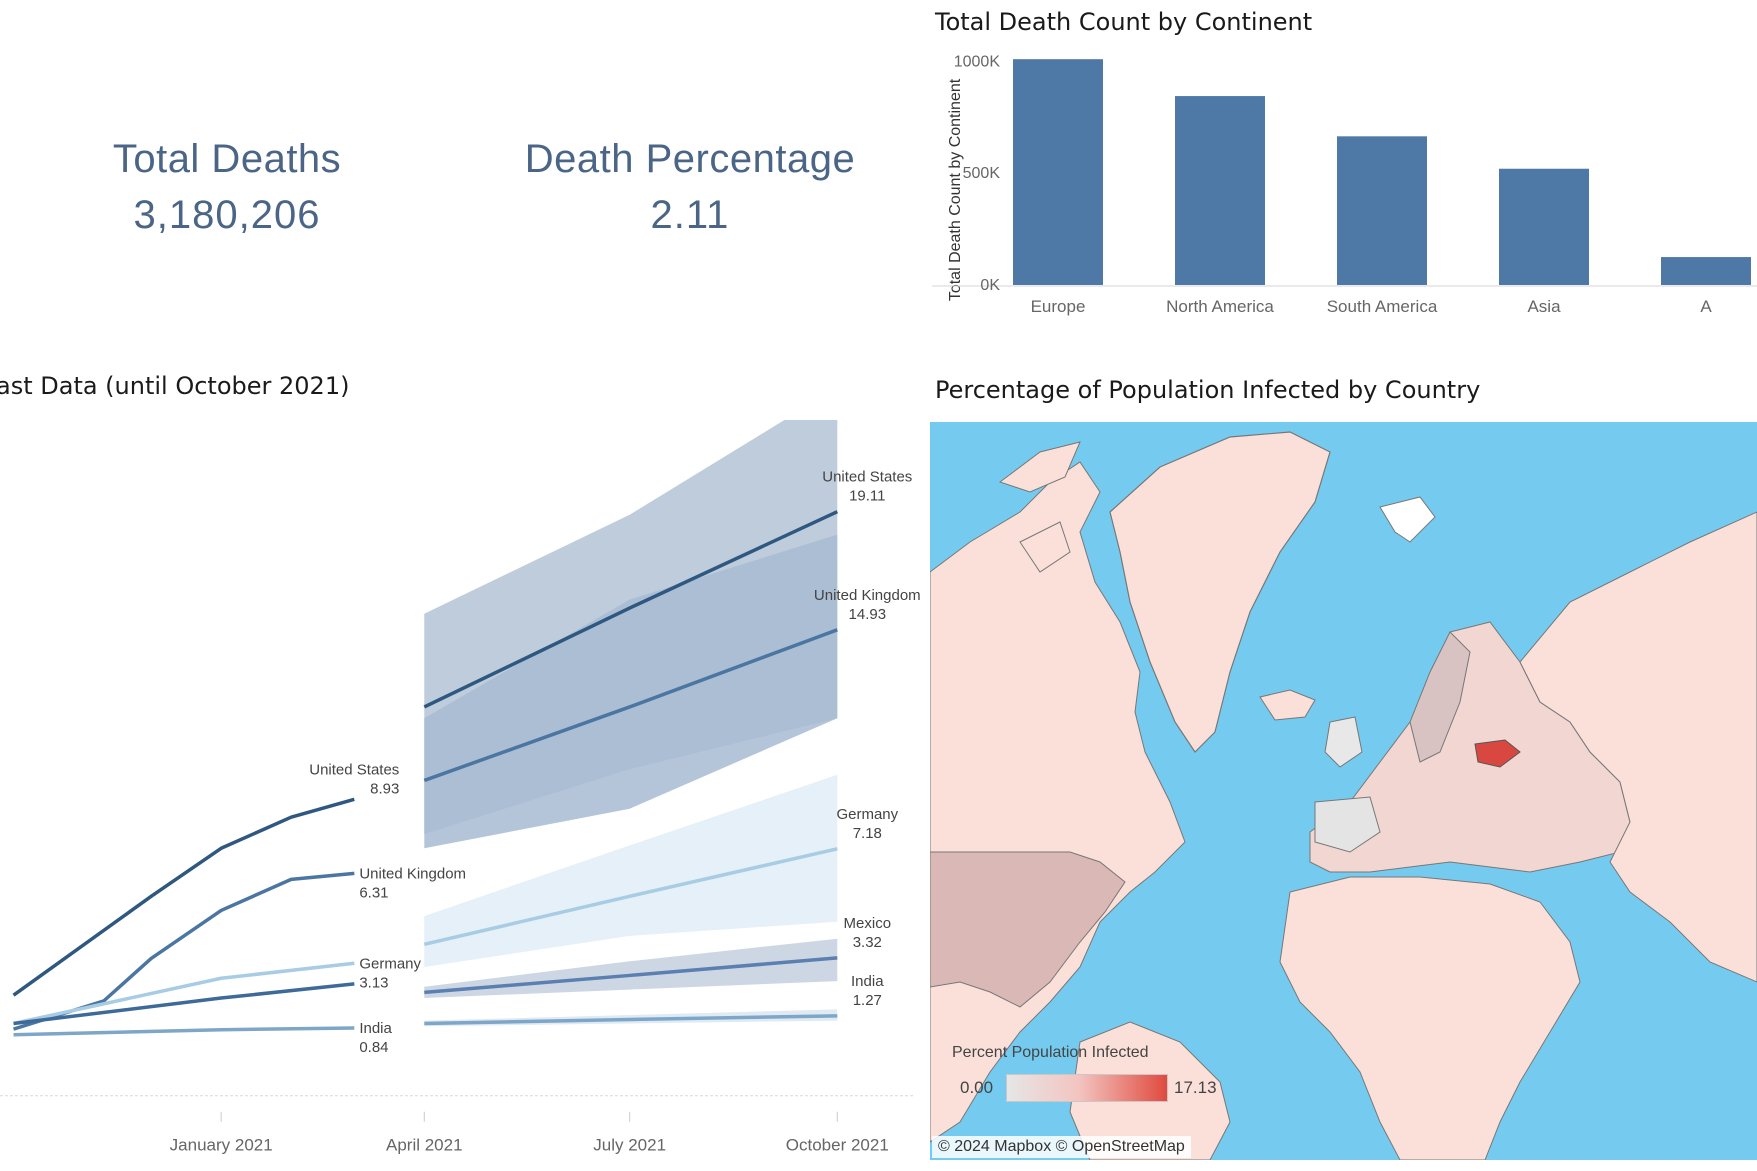 The height and width of the screenshot is (1171, 1757). I want to click on bar-category-label: South America, so click(1382, 306).